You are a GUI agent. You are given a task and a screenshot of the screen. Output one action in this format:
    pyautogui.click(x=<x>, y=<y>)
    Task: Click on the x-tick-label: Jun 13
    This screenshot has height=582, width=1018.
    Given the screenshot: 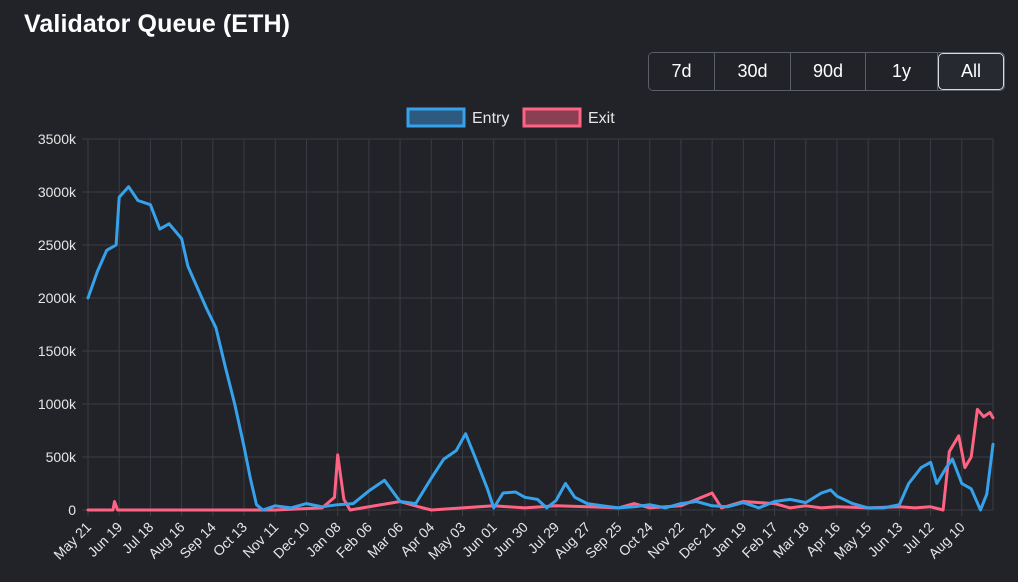 What is the action you would take?
    pyautogui.click(x=884, y=539)
    